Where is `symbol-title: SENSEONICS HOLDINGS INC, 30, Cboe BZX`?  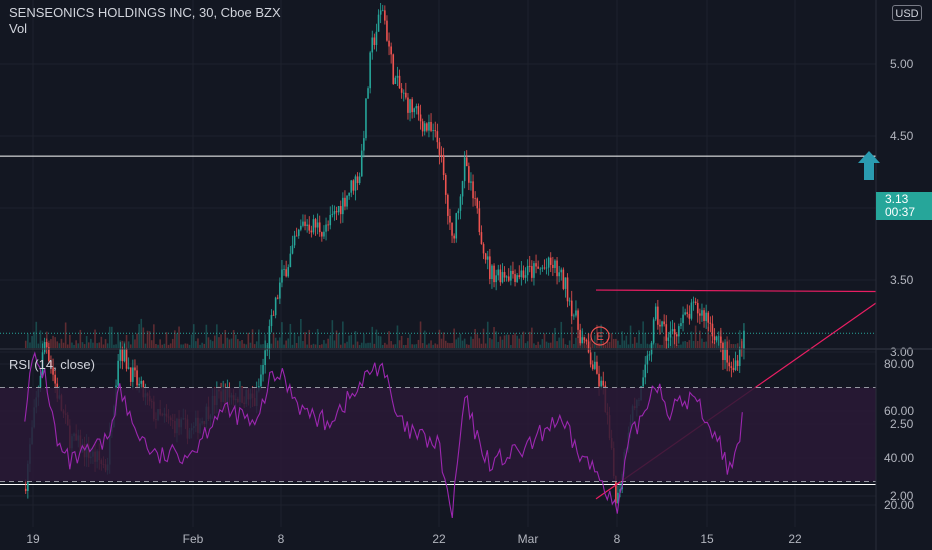 symbol-title: SENSEONICS HOLDINGS INC, 30, Cboe BZX is located at coordinates (145, 12).